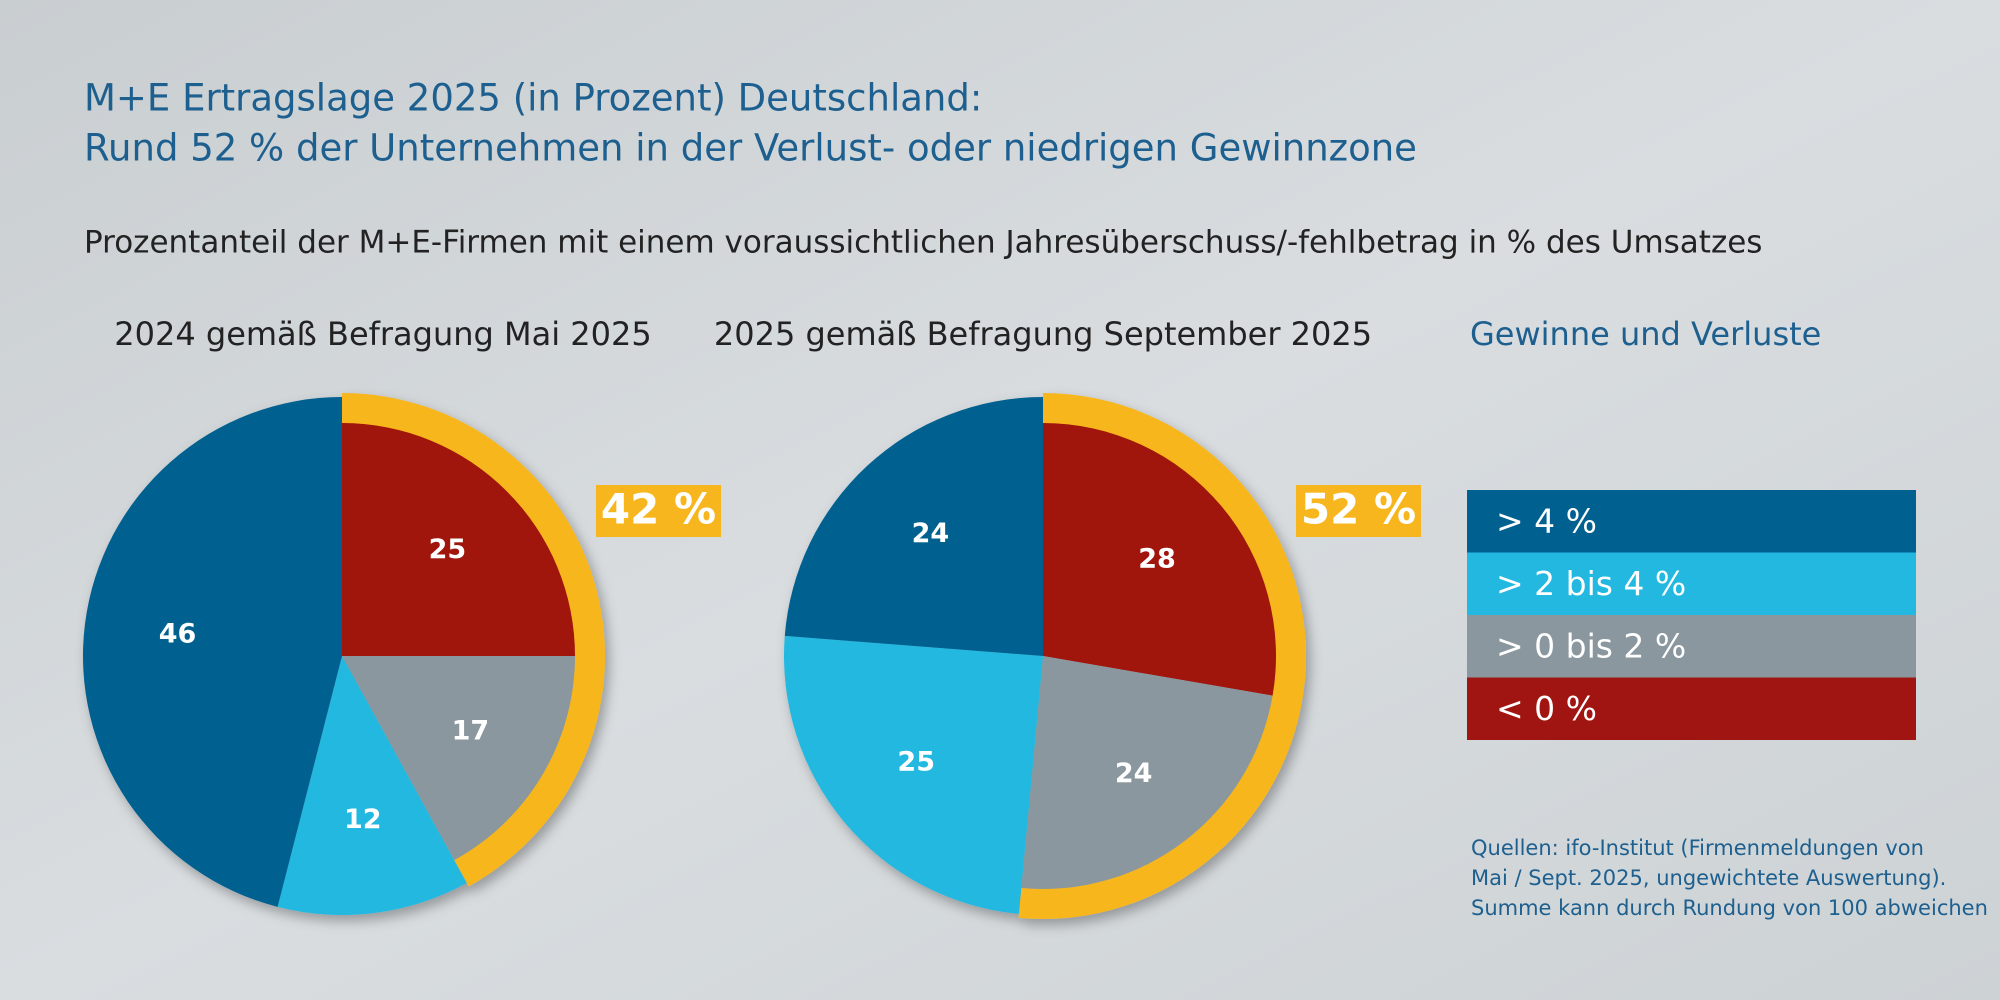 This screenshot has width=2000, height=1000. Describe the element at coordinates (1591, 583) in the screenshot. I see `legend-label: > 2 bis 4 %` at that location.